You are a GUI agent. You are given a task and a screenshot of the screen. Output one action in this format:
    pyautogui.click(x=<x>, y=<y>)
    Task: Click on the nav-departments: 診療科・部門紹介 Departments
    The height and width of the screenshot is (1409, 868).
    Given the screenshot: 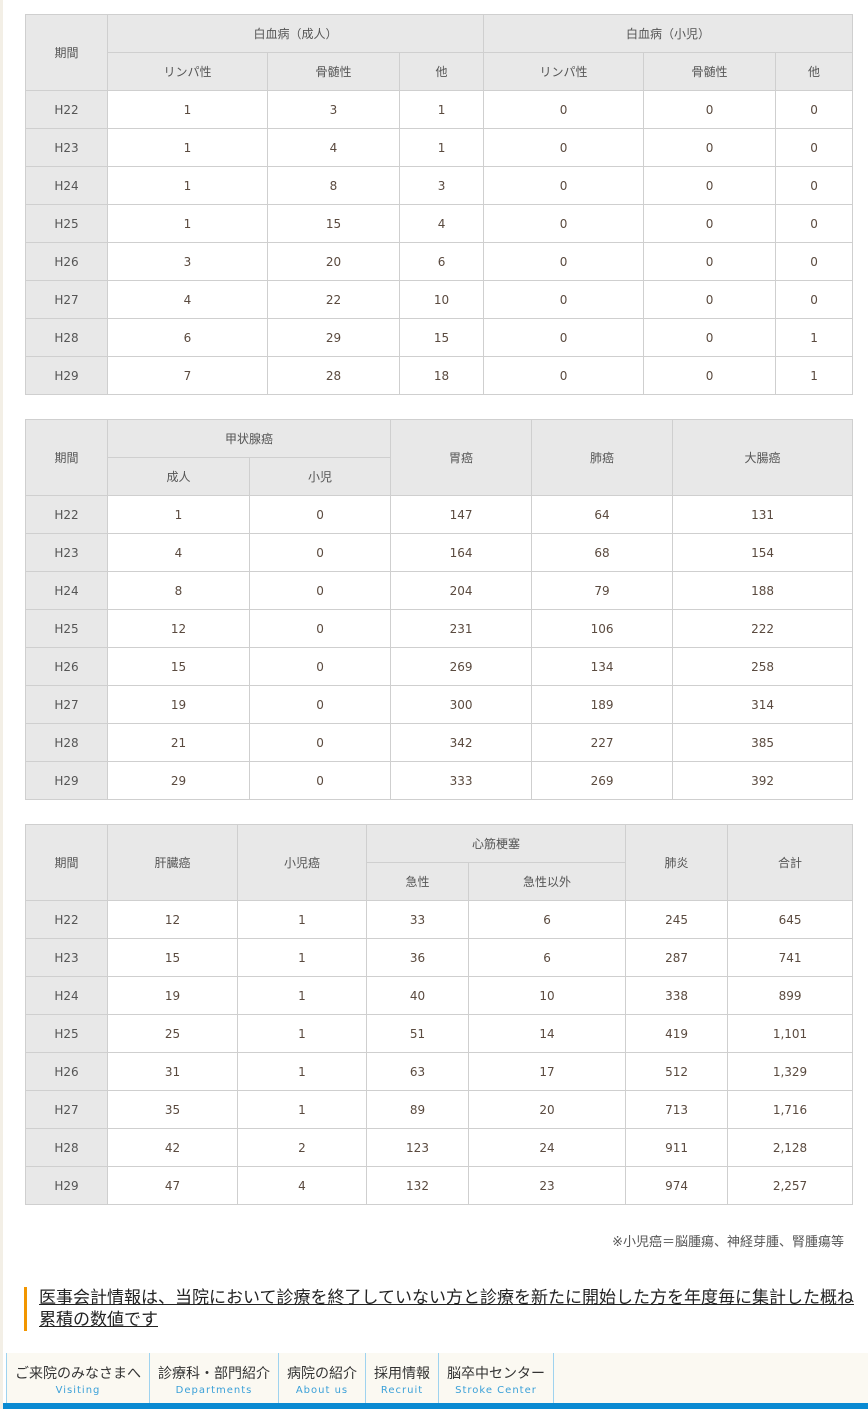 What is the action you would take?
    pyautogui.click(x=214, y=1378)
    